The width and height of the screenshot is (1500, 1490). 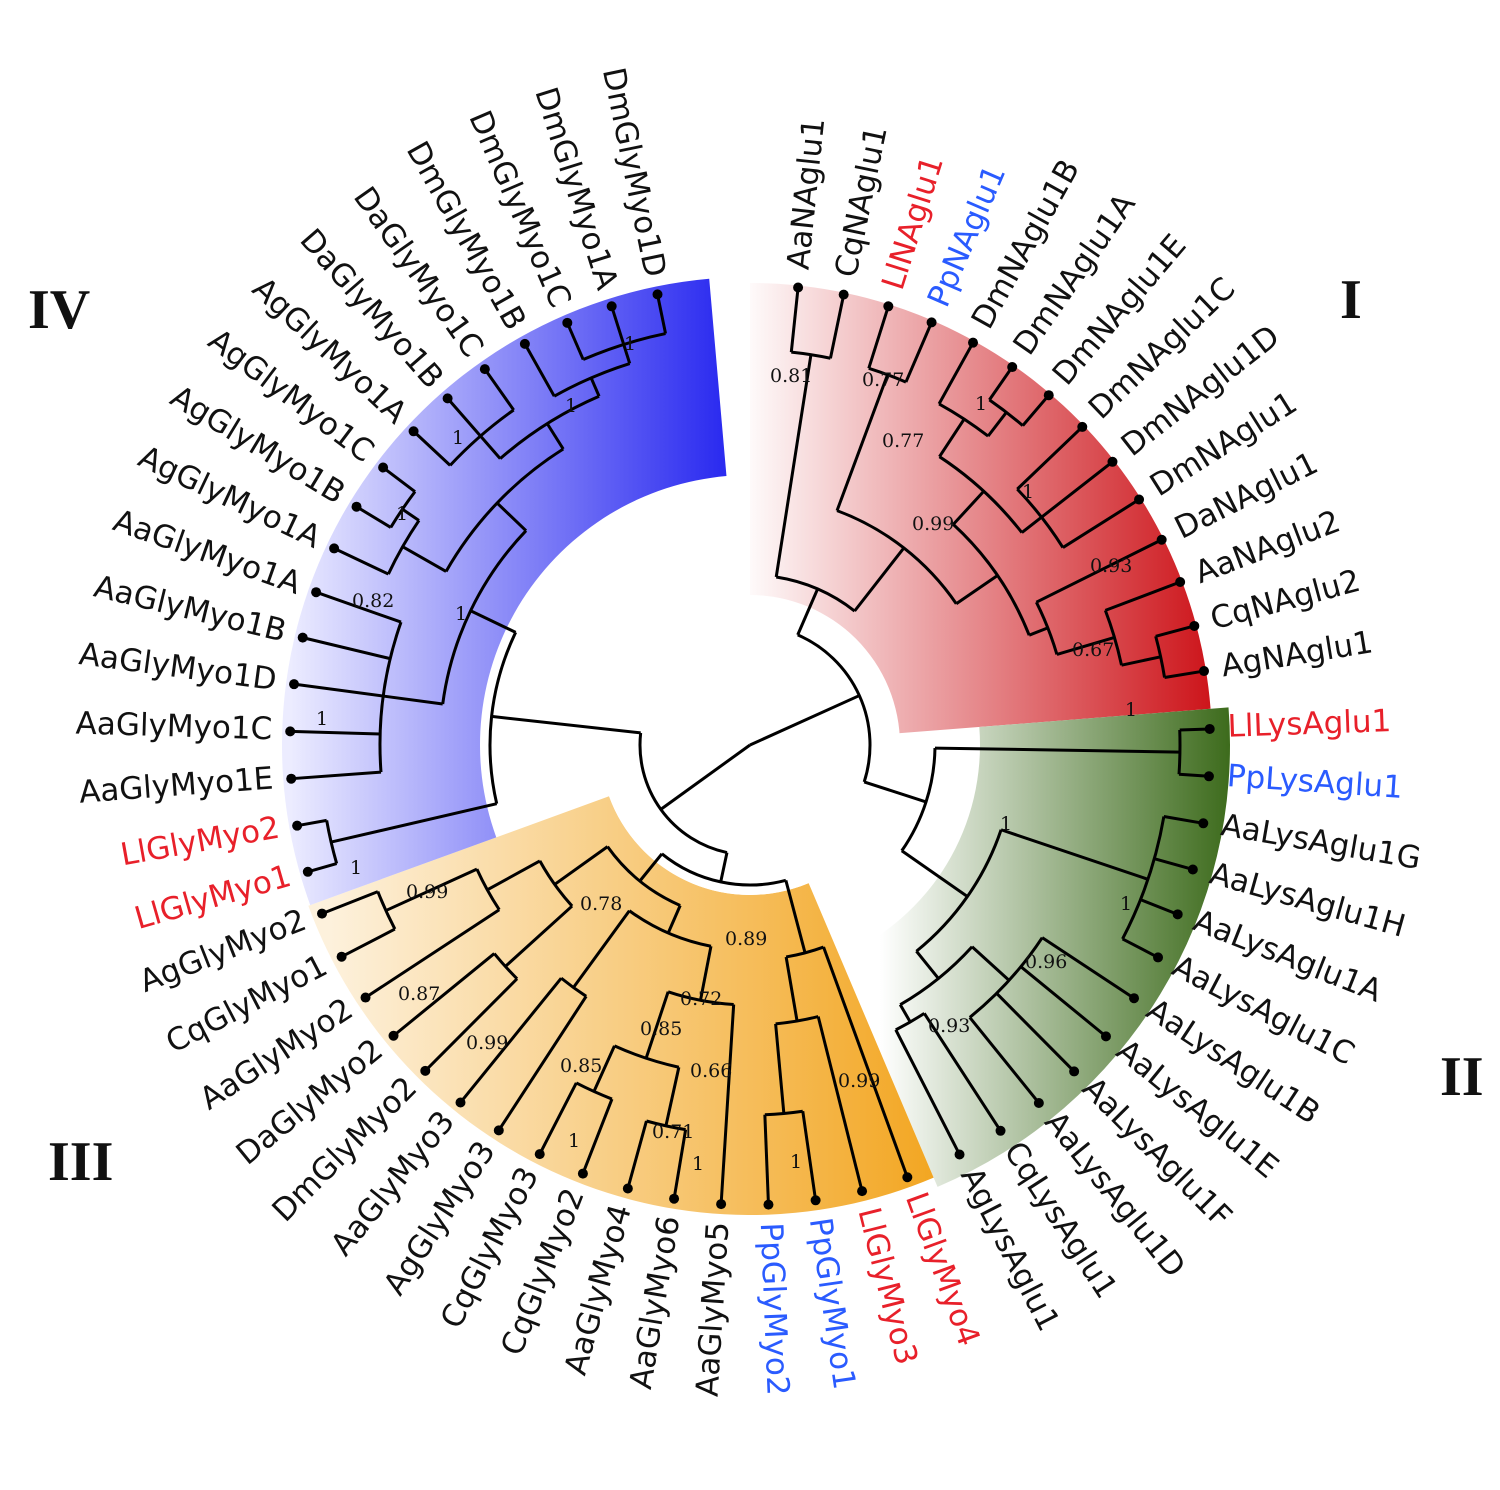 I want to click on sector-clade-III, so click(x=621, y=1005).